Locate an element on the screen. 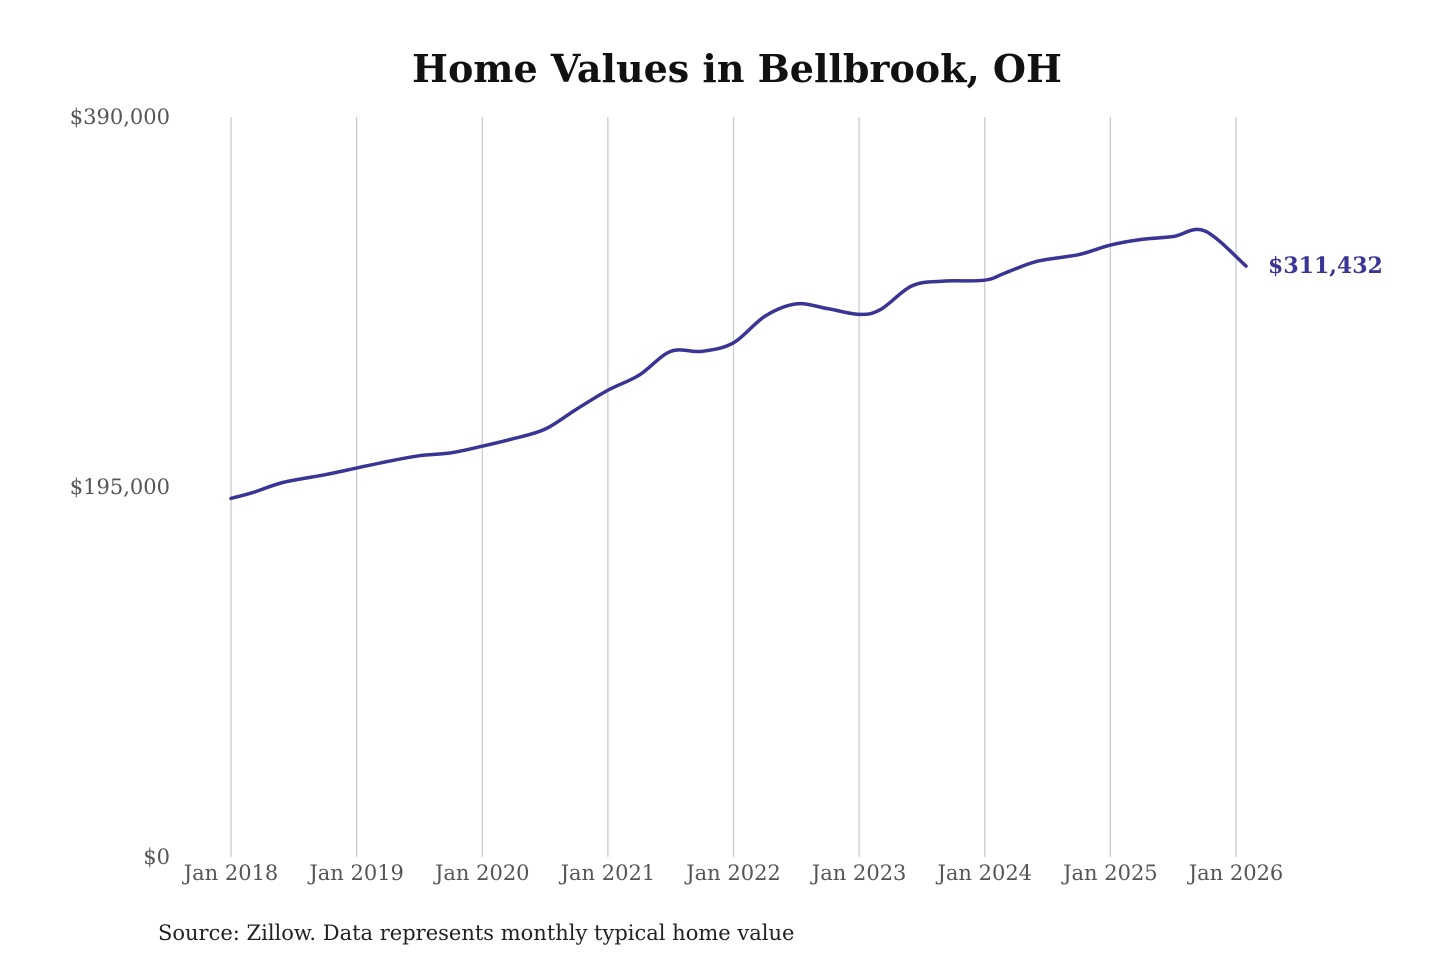  y-tick-label: $195,000 is located at coordinates (120, 487).